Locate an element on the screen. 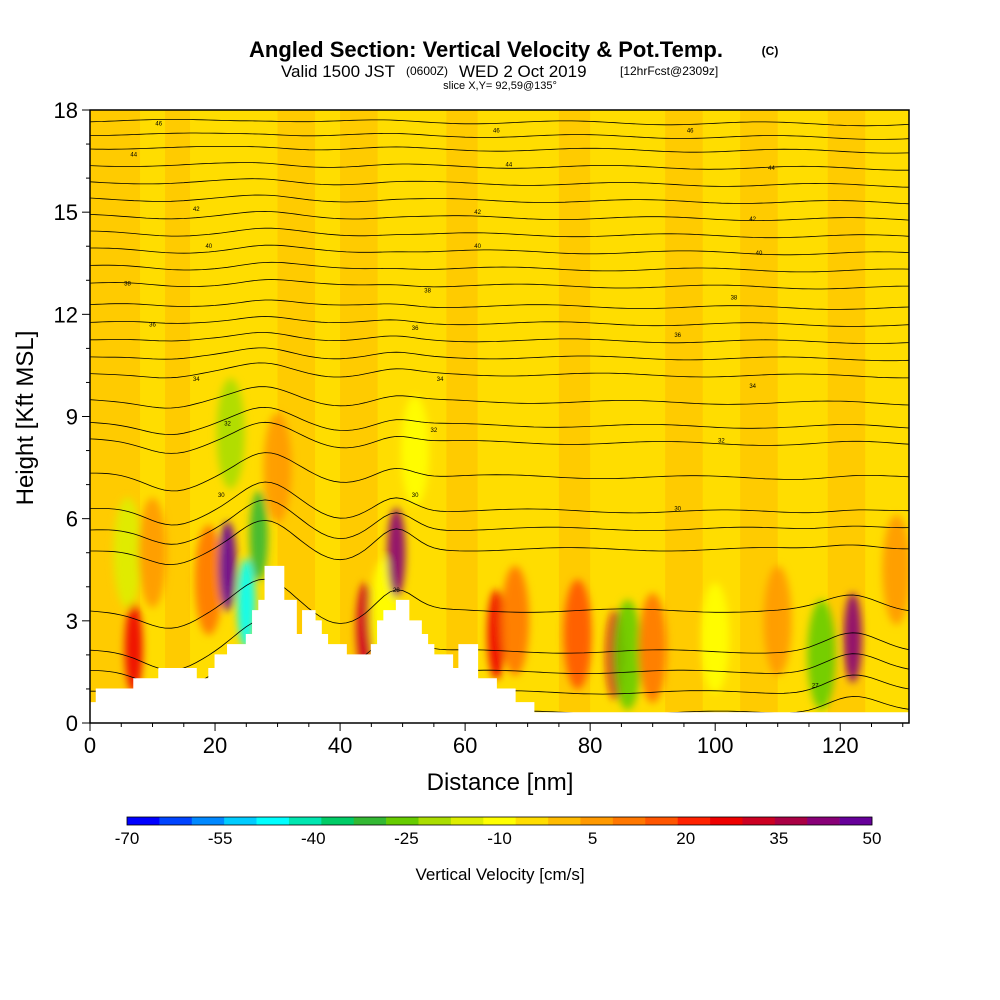 The width and height of the screenshot is (1000, 1000). x-tick-label: 20 is located at coordinates (215, 745).